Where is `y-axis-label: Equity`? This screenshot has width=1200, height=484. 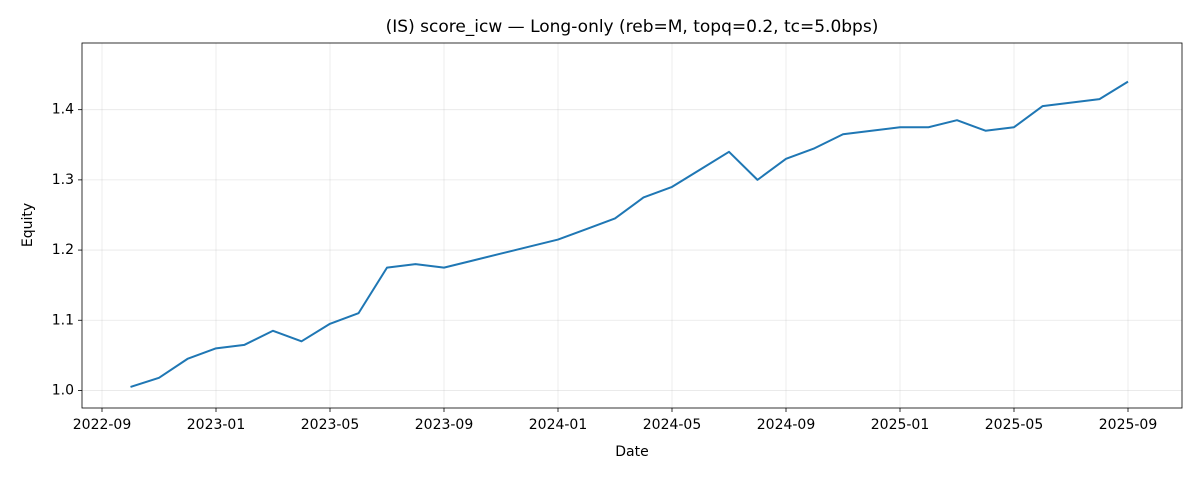
y-axis-label: Equity is located at coordinates (28, 225).